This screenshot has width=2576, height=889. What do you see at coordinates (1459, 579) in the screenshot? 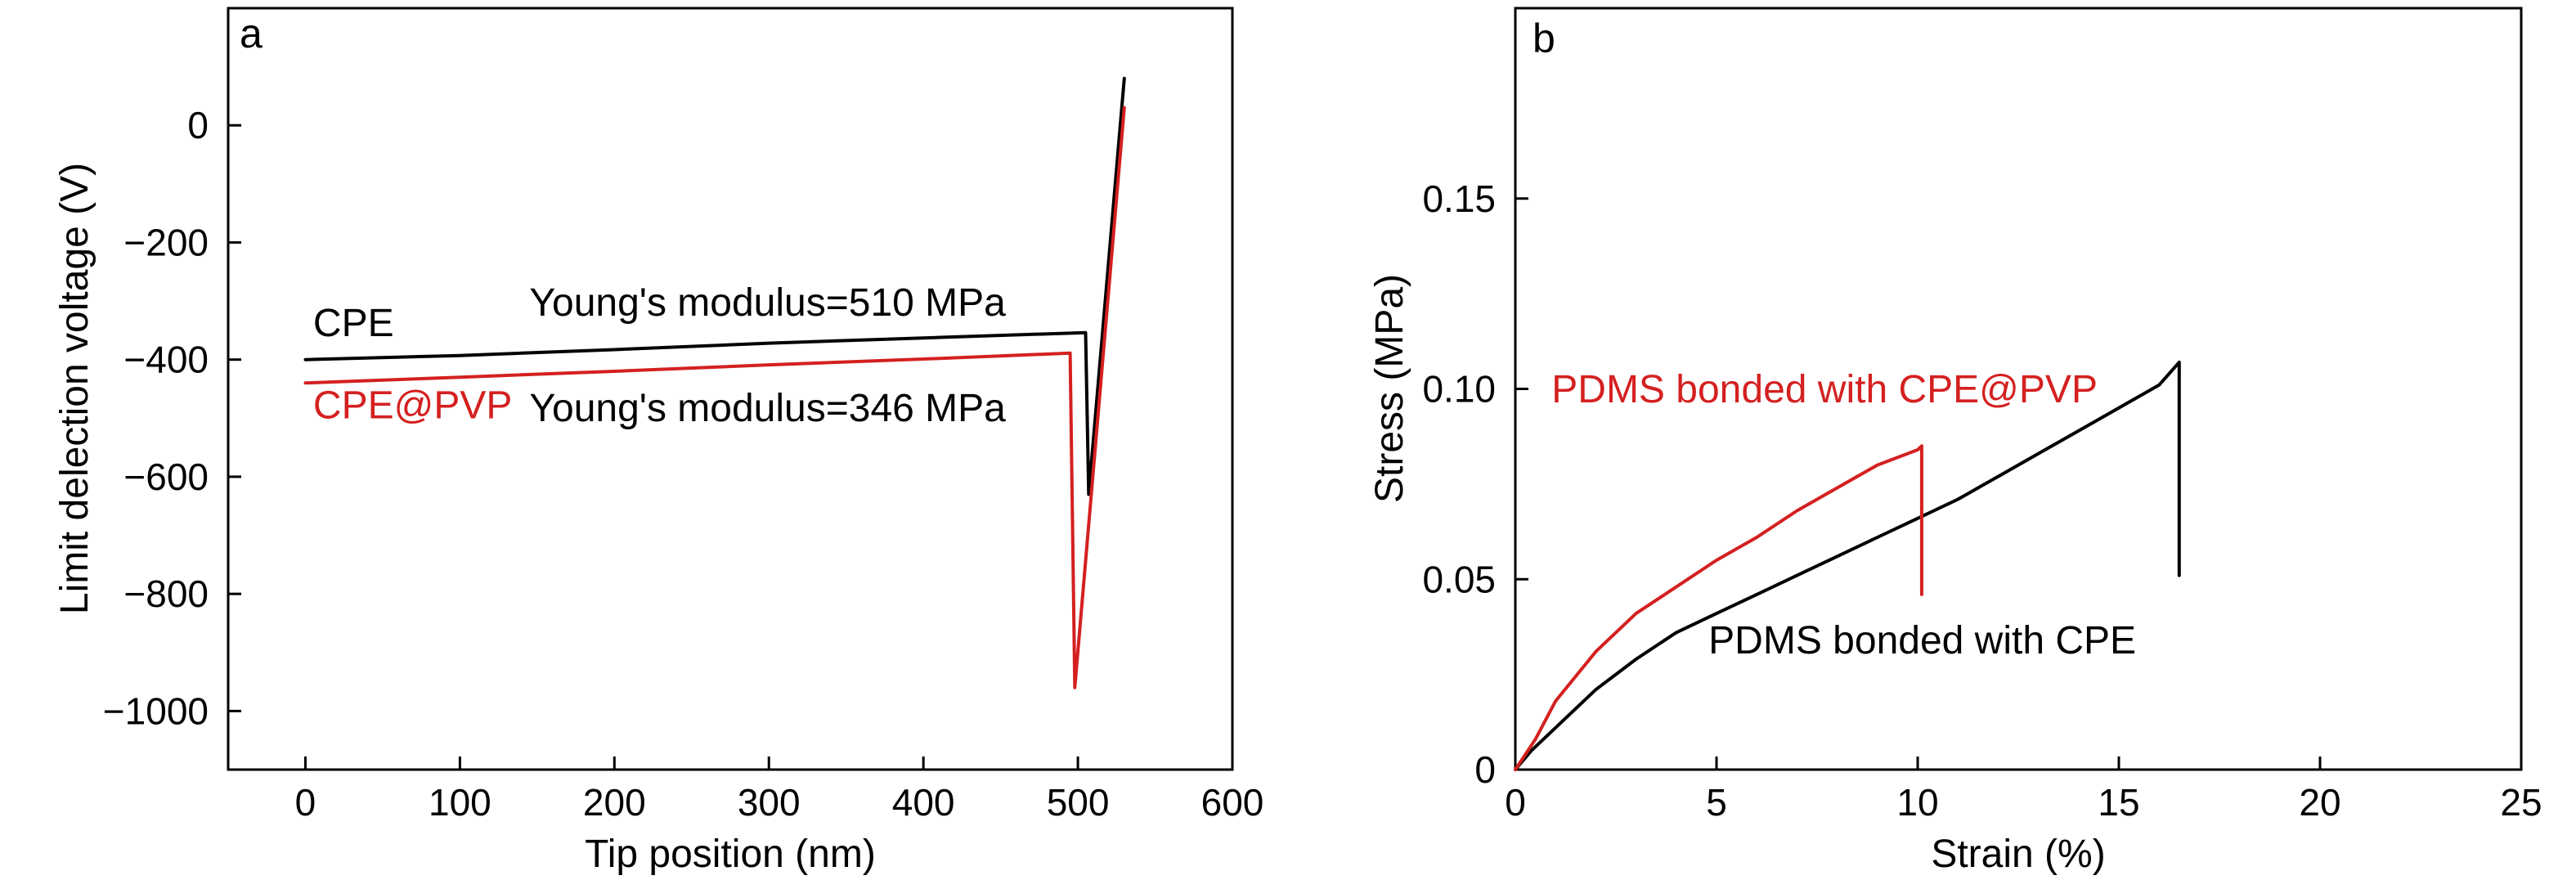
I see `panel-b-y-tick-label: 0.05` at bounding box center [1459, 579].